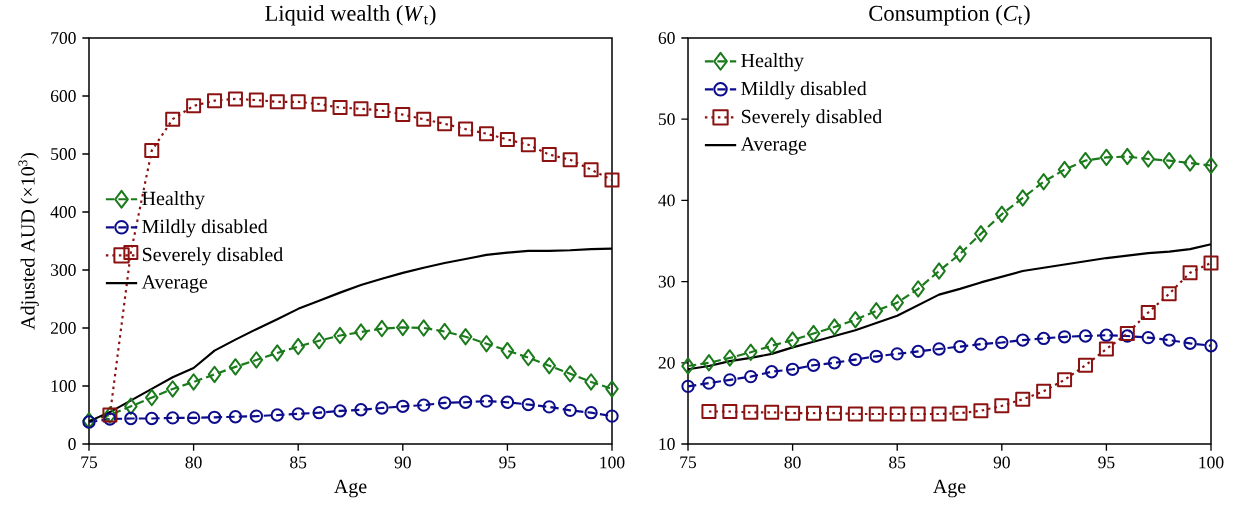 The height and width of the screenshot is (514, 1240). I want to click on x-axis-title: Age, so click(350, 488).